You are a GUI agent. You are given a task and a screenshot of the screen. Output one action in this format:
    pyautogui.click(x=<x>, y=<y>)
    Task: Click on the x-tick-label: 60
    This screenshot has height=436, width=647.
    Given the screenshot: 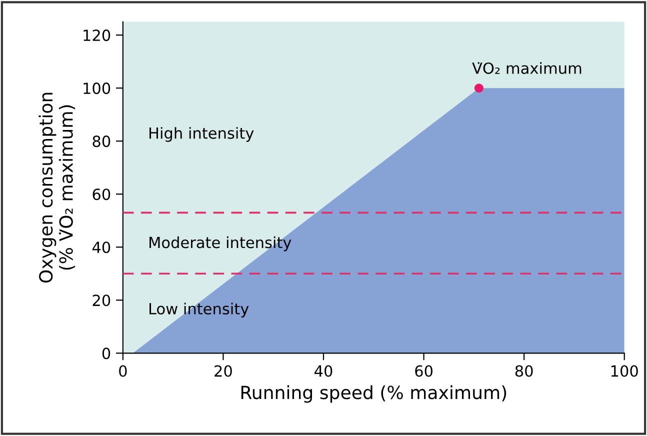 What is the action you would take?
    pyautogui.click(x=423, y=371)
    